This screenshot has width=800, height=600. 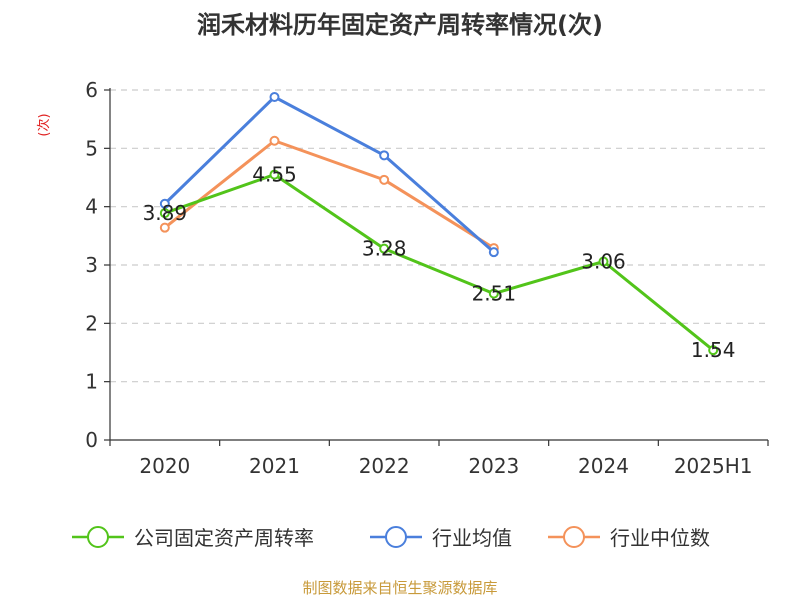 What do you see at coordinates (91, 440) in the screenshot?
I see `y-tick-label: 0` at bounding box center [91, 440].